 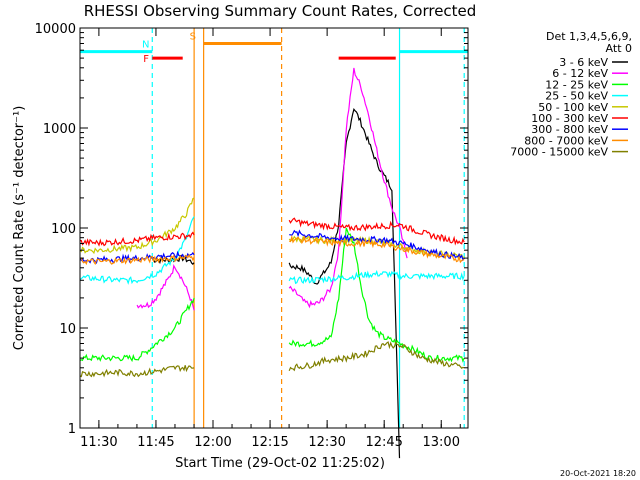 What do you see at coordinates (145, 45) in the screenshot?
I see `flag-label-n: N` at bounding box center [145, 45].